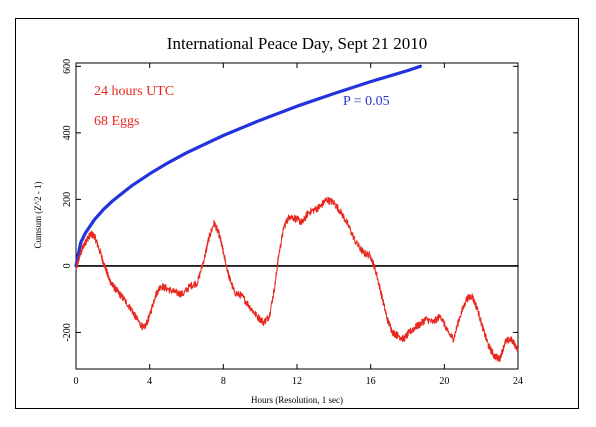 The image size is (596, 427). What do you see at coordinates (117, 121) in the screenshot?
I see `annotation-eggs: 68 Eggs` at bounding box center [117, 121].